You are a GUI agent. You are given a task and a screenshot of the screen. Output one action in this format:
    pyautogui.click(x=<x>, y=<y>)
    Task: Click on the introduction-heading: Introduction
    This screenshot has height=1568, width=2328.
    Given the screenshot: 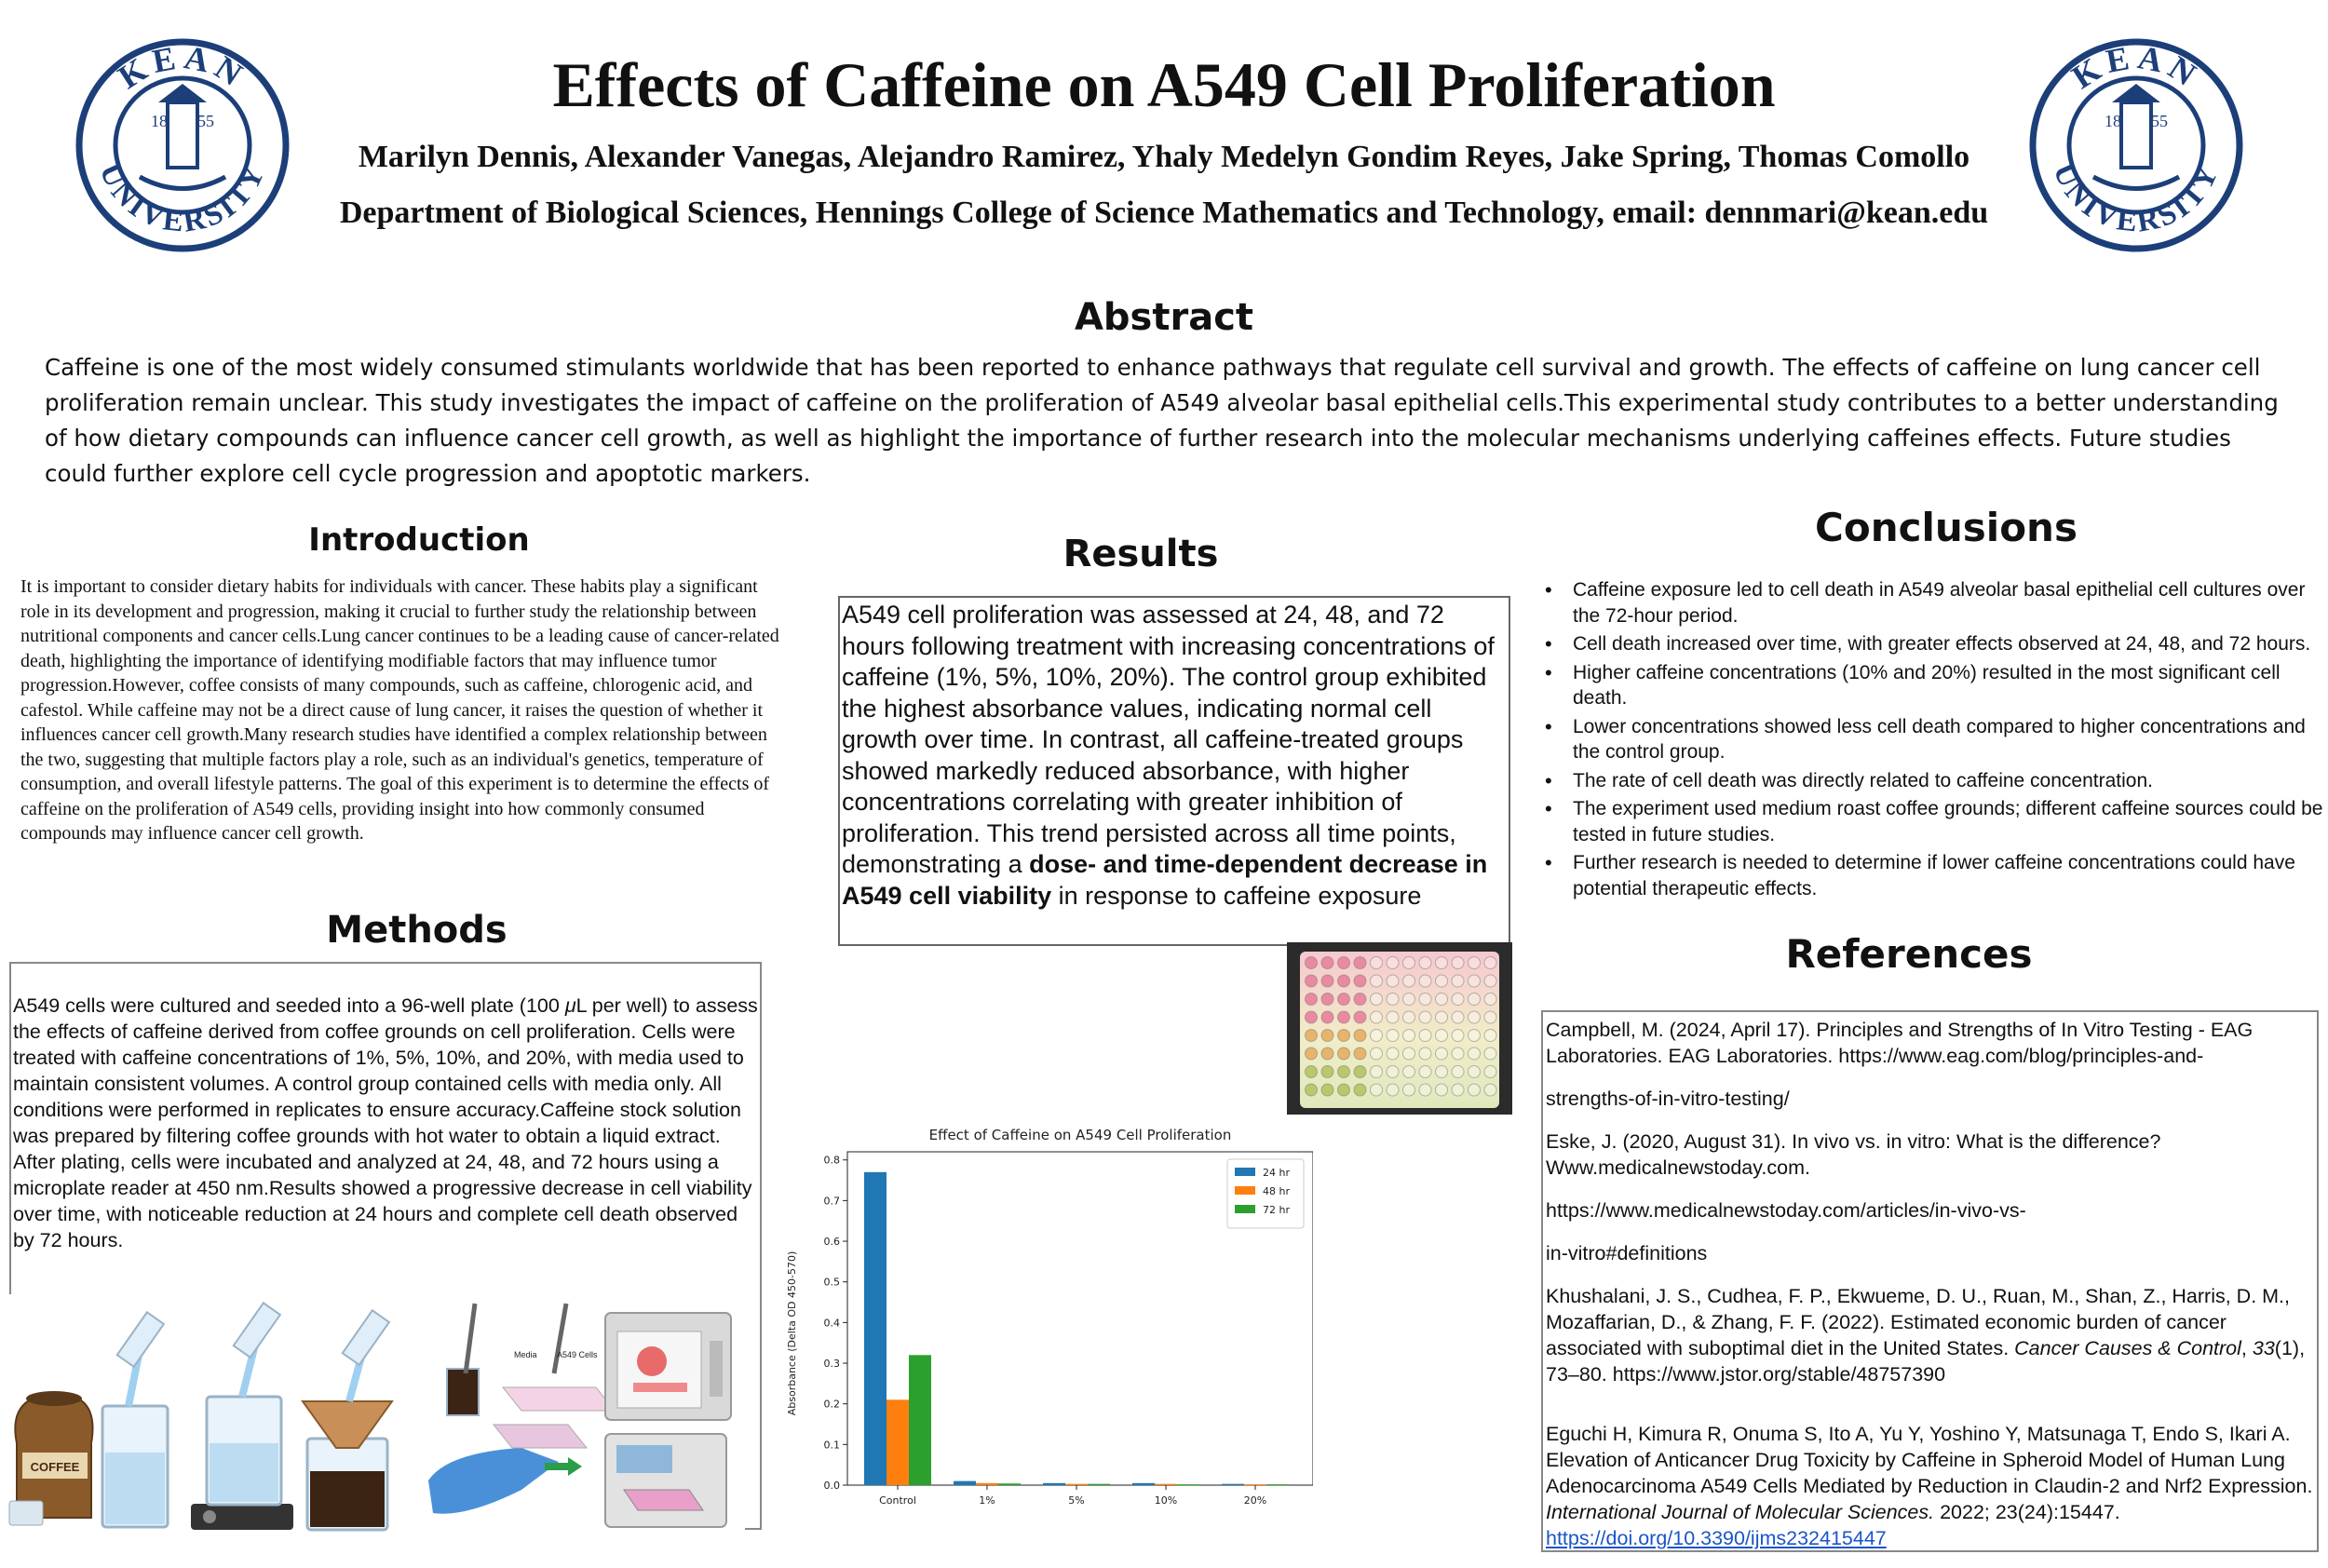 What is the action you would take?
    pyautogui.click(x=419, y=540)
    